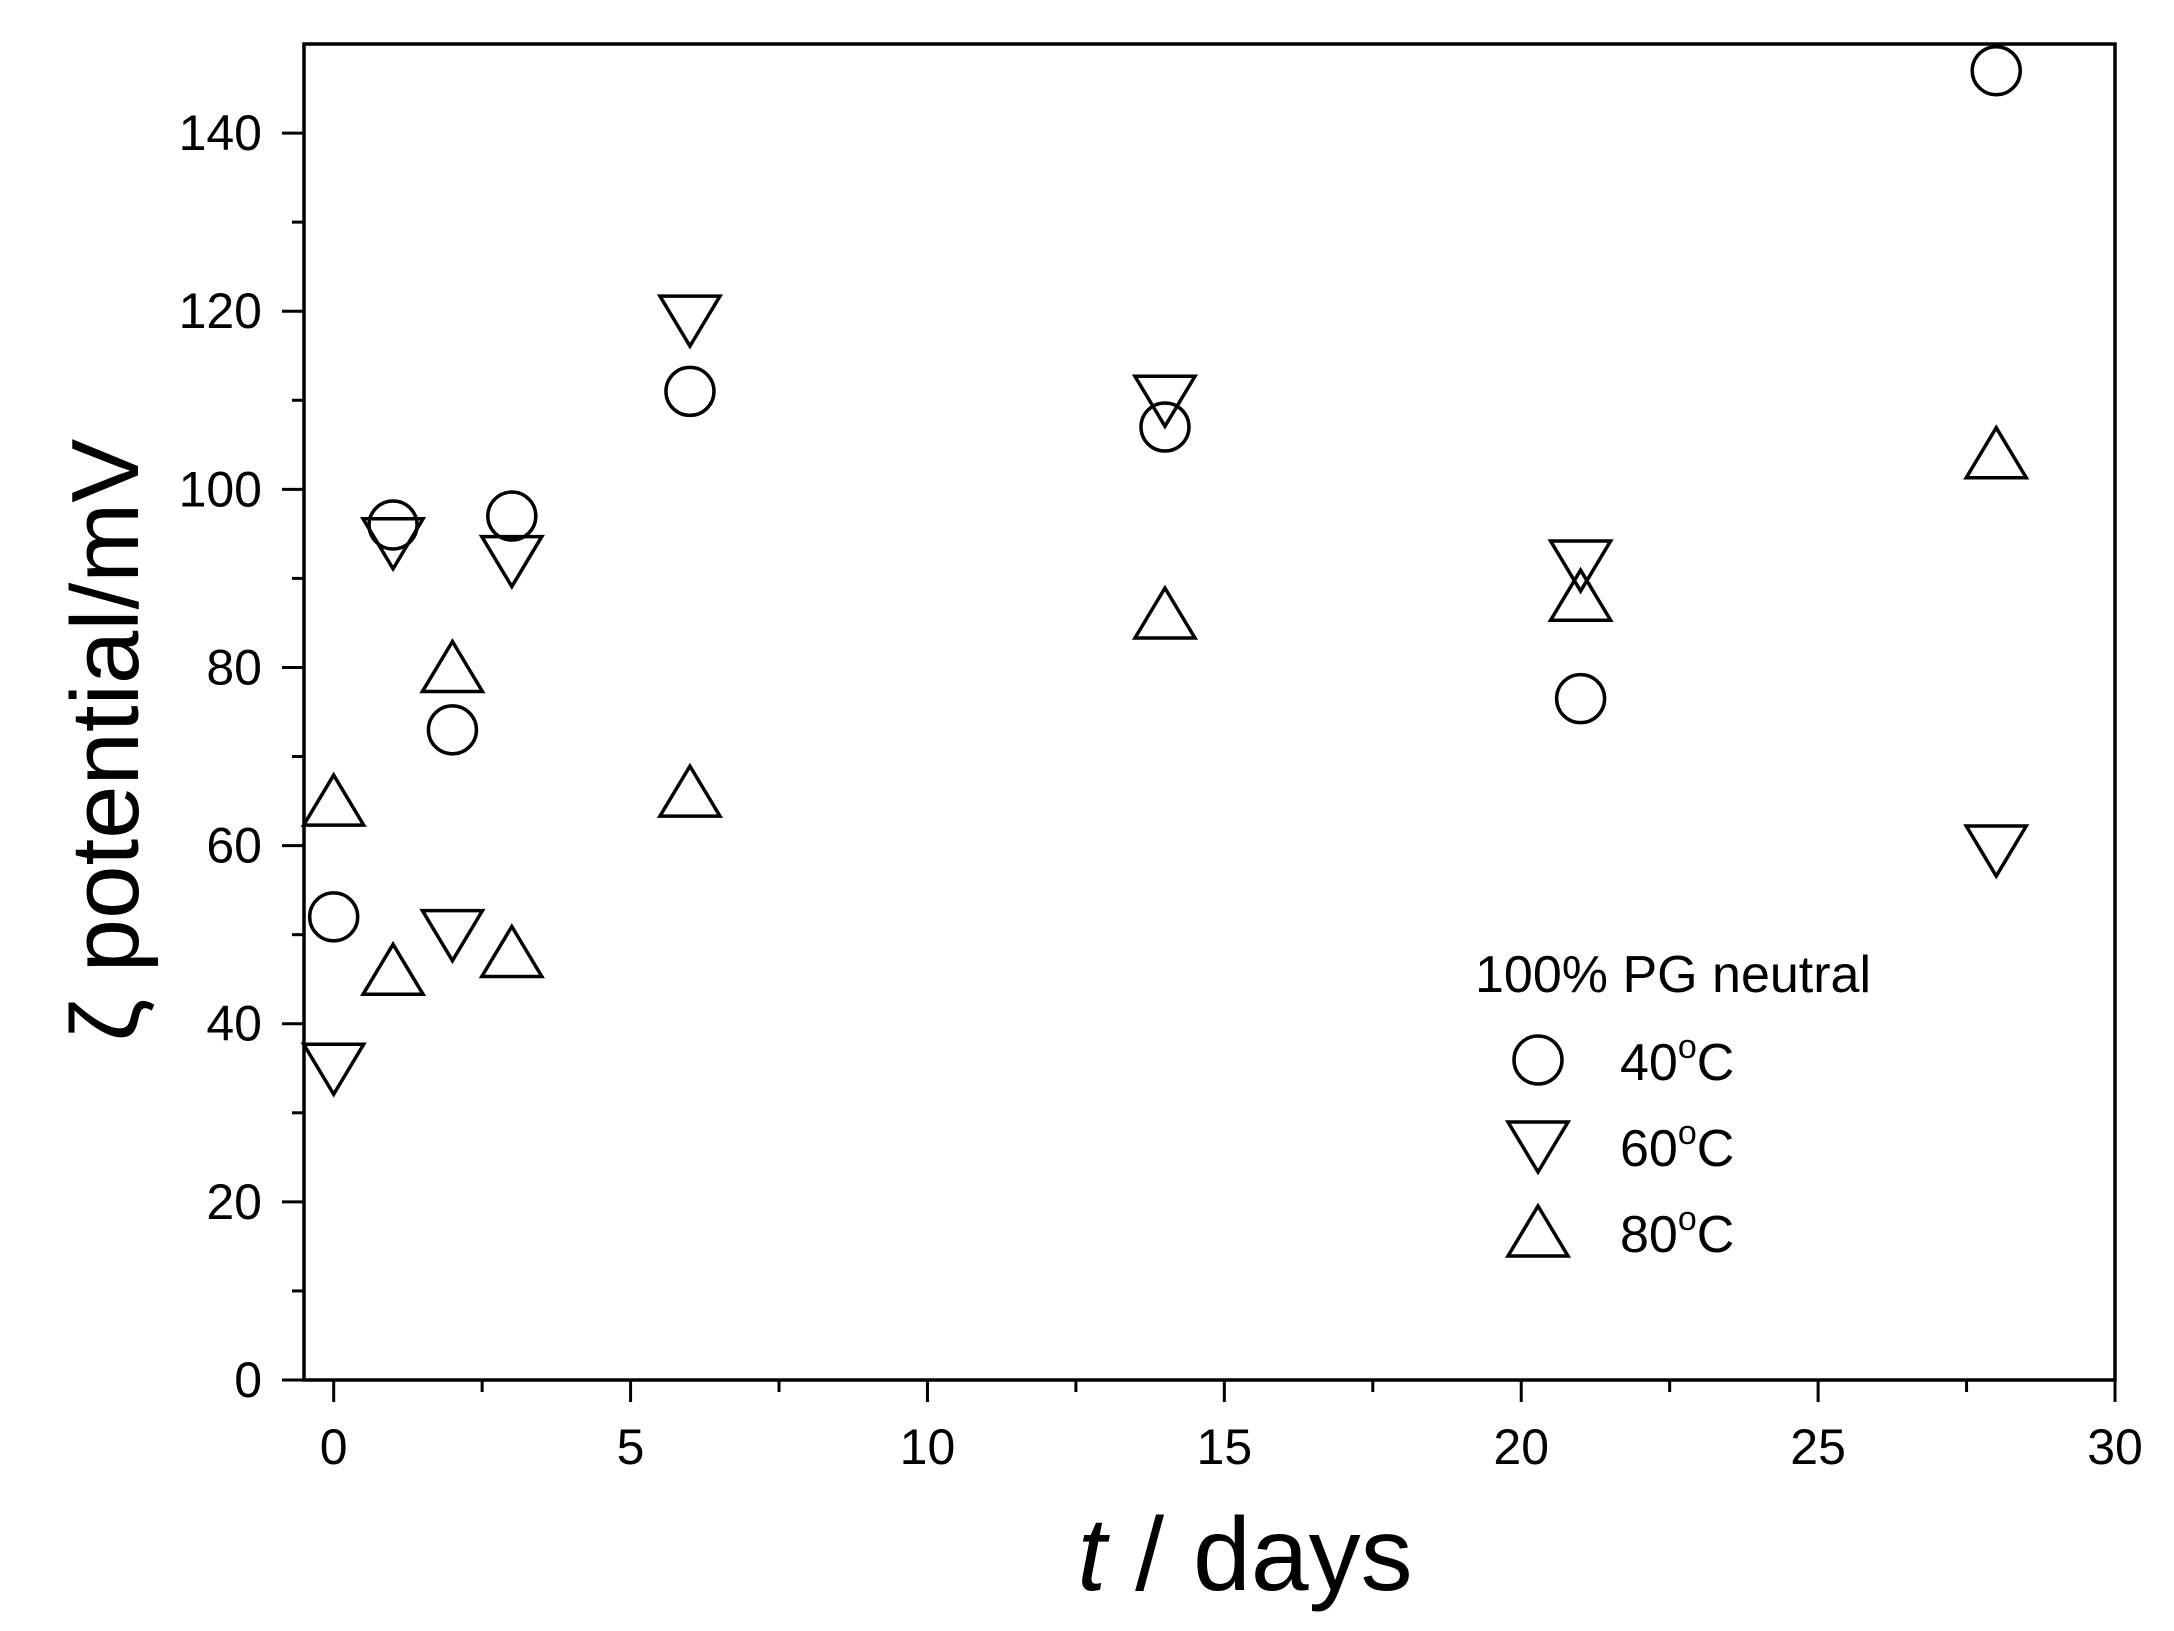 The width and height of the screenshot is (2174, 1631). Describe the element at coordinates (248, 1380) in the screenshot. I see `y-tick-label: 0` at that location.